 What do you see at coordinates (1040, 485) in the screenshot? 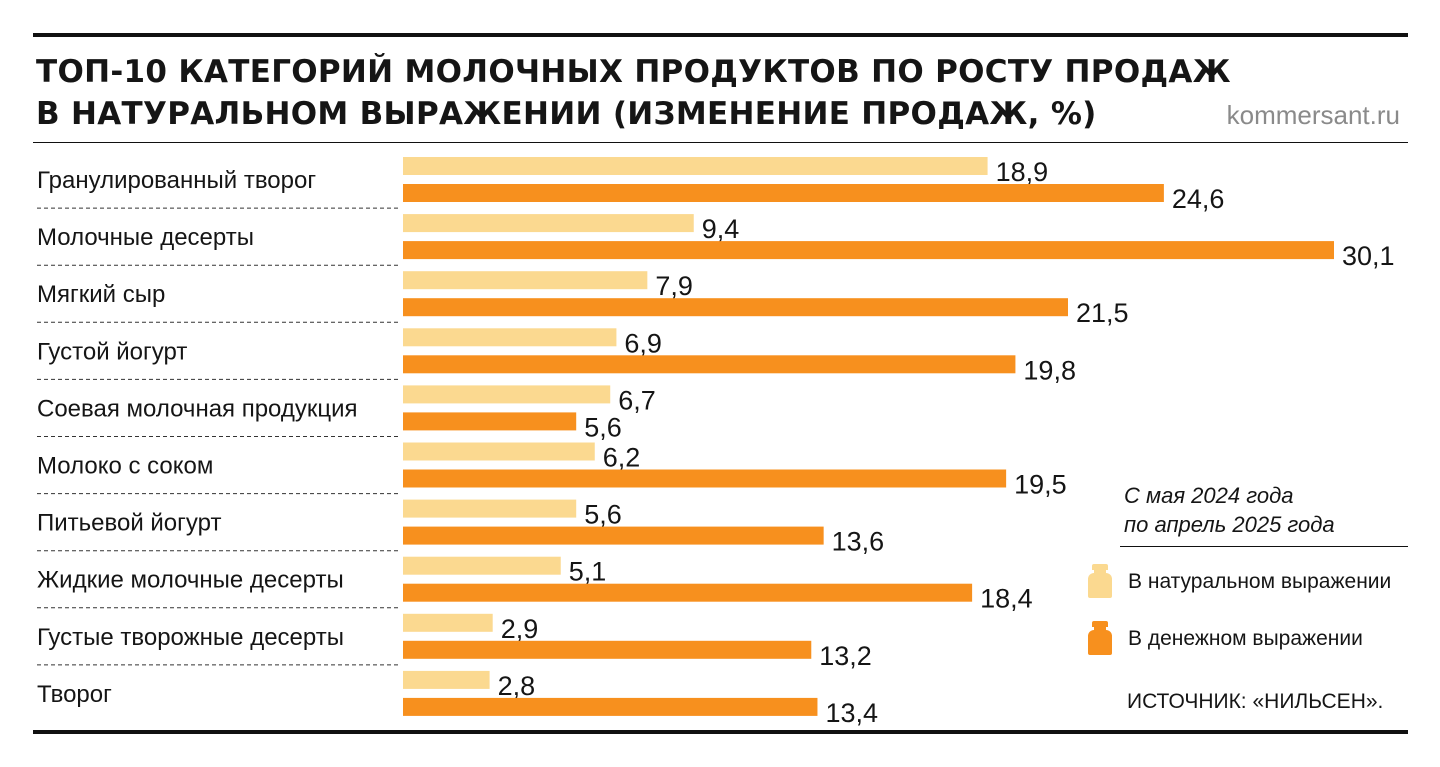
I see `value-label: 19,5` at bounding box center [1040, 485].